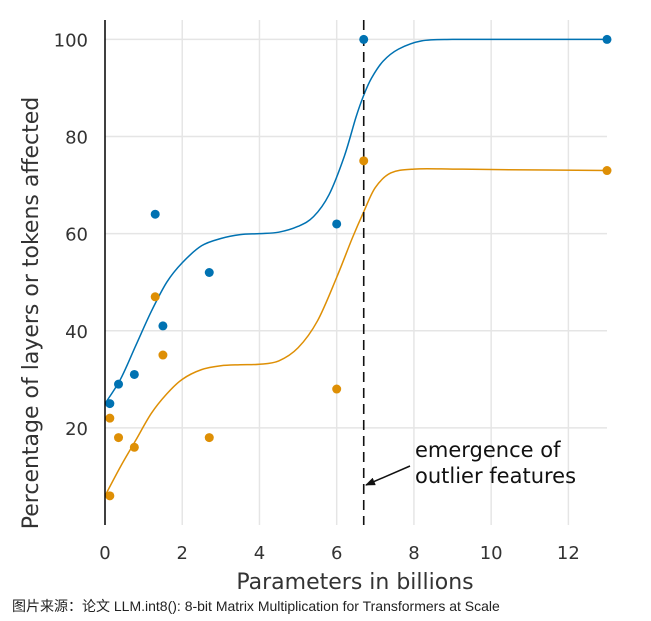 This screenshot has height=621, width=651. What do you see at coordinates (31, 313) in the screenshot?
I see `y-axis-title: Percentage of layers or tokens affected` at bounding box center [31, 313].